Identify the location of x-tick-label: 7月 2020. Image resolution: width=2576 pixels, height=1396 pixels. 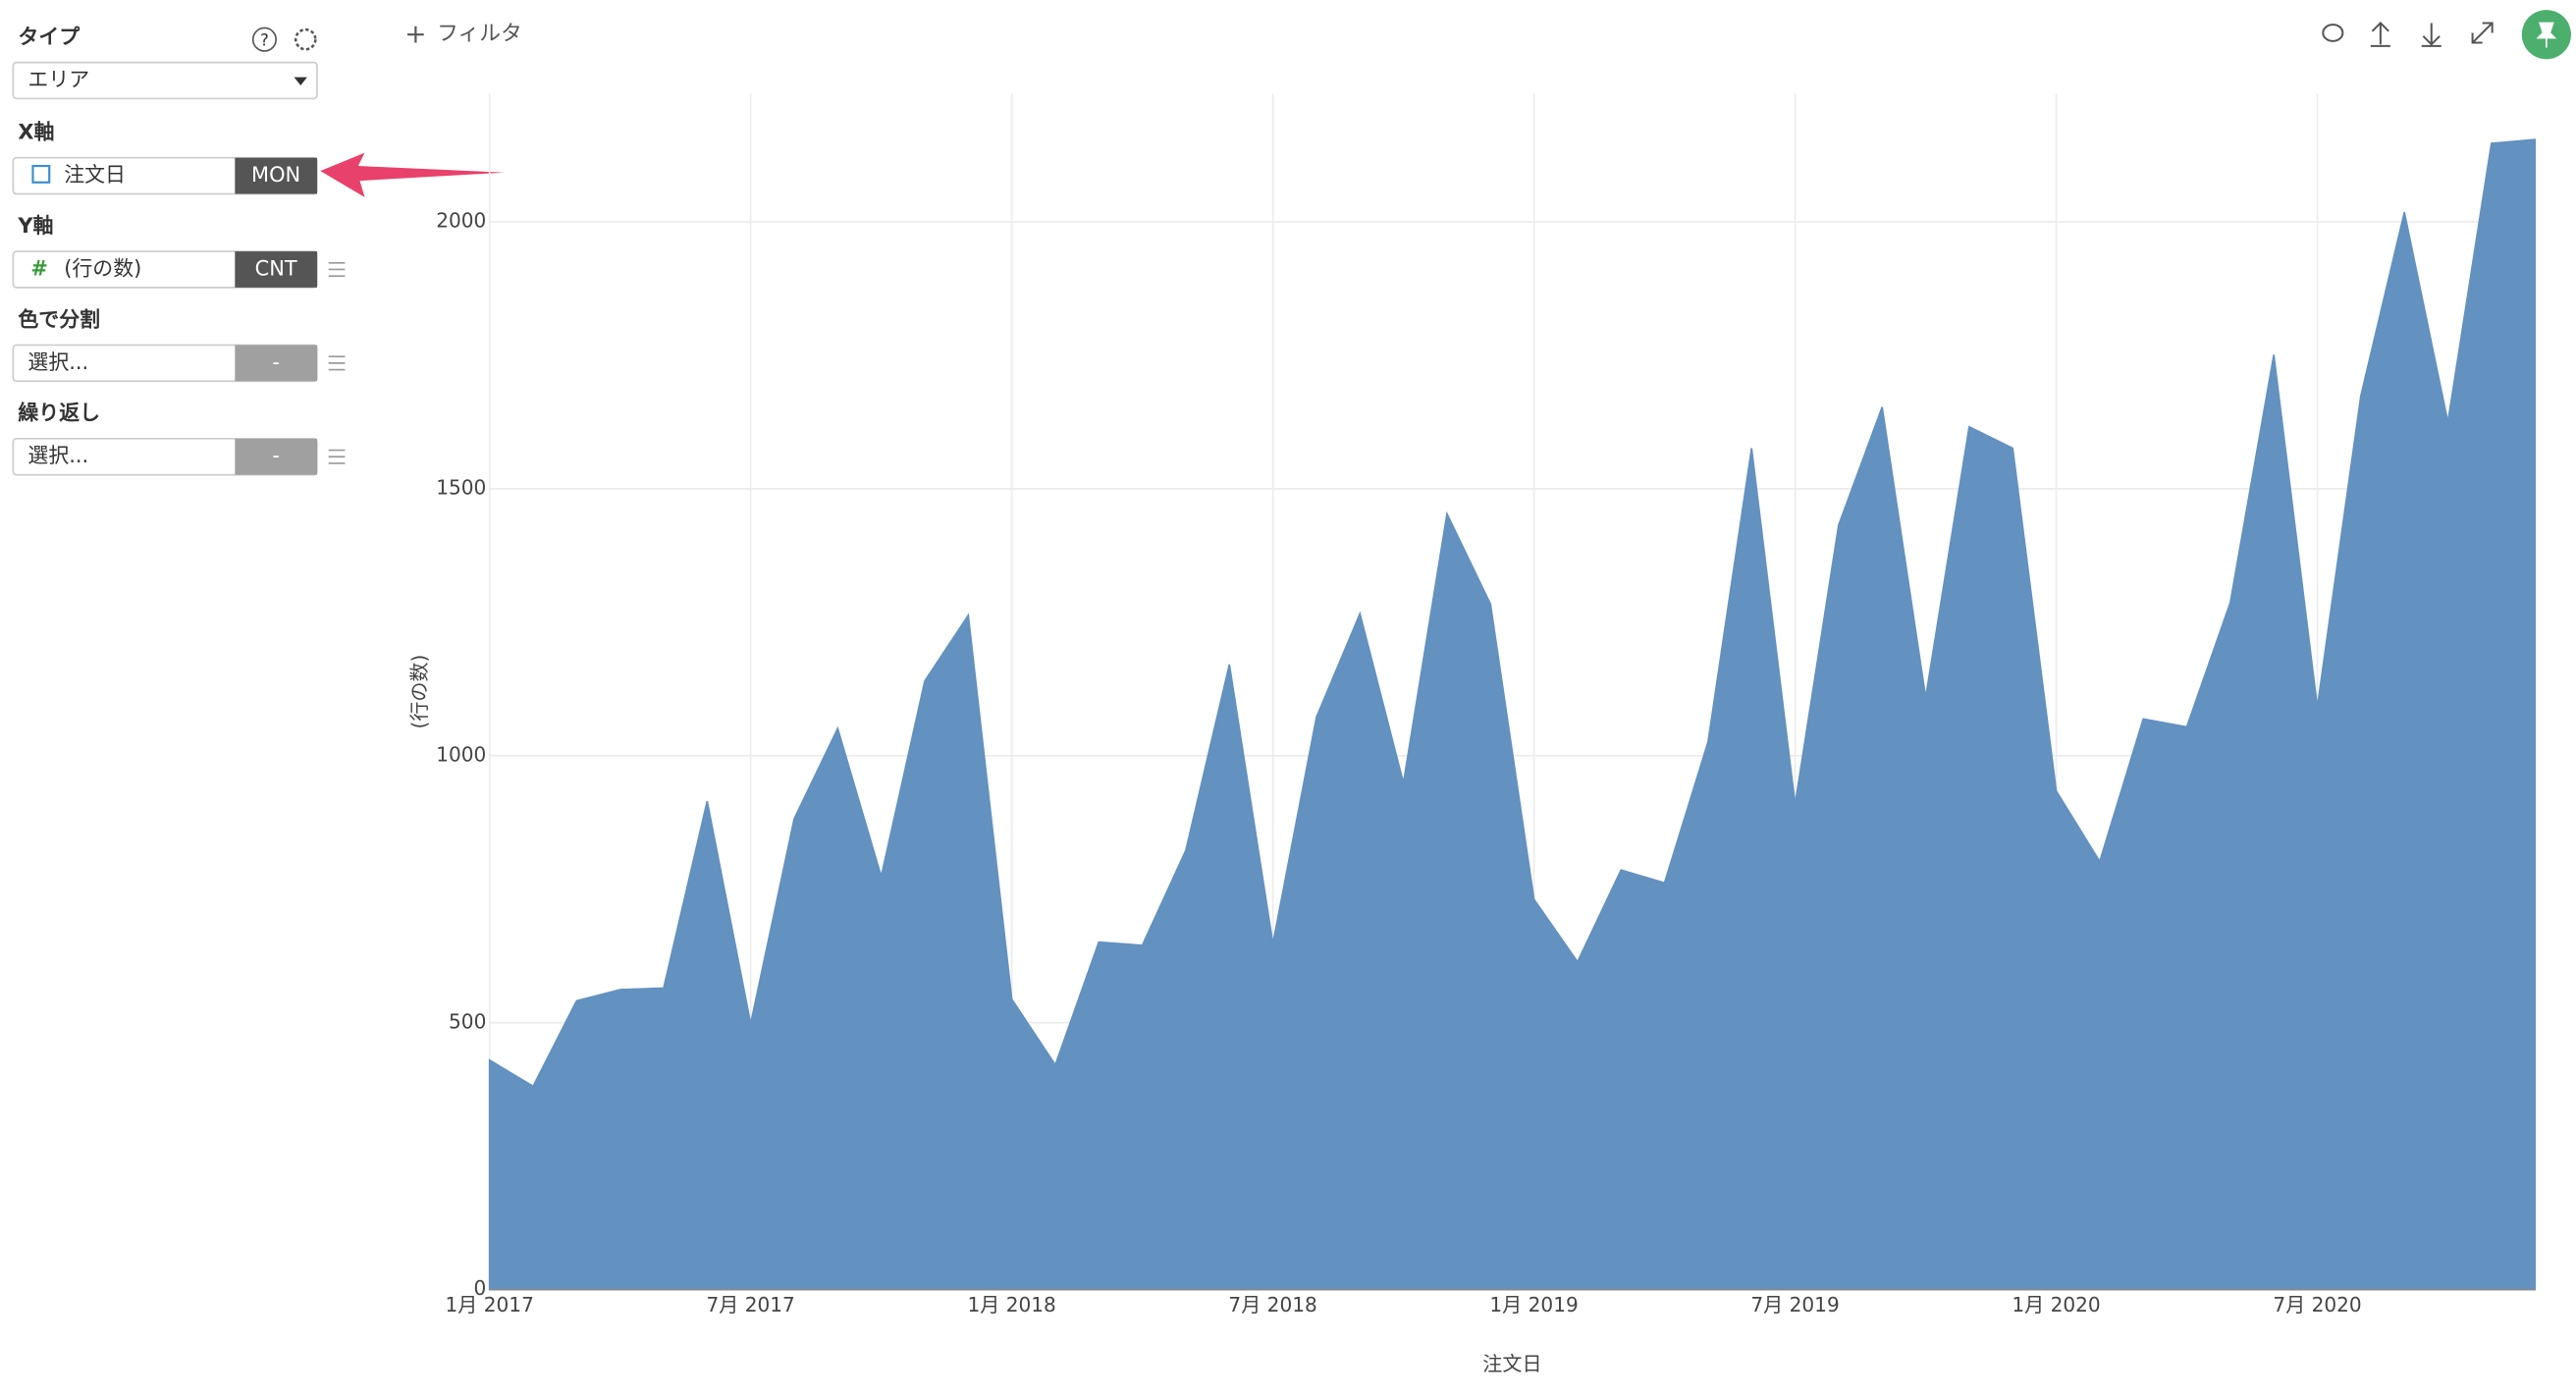
(2317, 1305).